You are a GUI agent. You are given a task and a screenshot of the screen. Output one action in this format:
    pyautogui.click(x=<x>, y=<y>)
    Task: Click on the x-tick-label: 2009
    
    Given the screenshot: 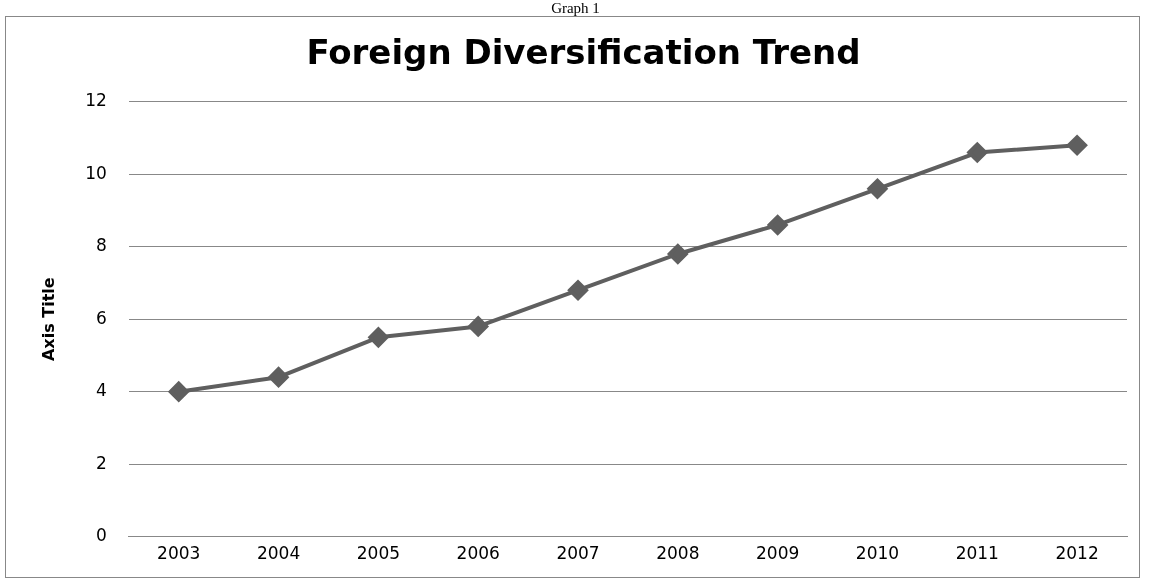 What is the action you would take?
    pyautogui.click(x=778, y=553)
    